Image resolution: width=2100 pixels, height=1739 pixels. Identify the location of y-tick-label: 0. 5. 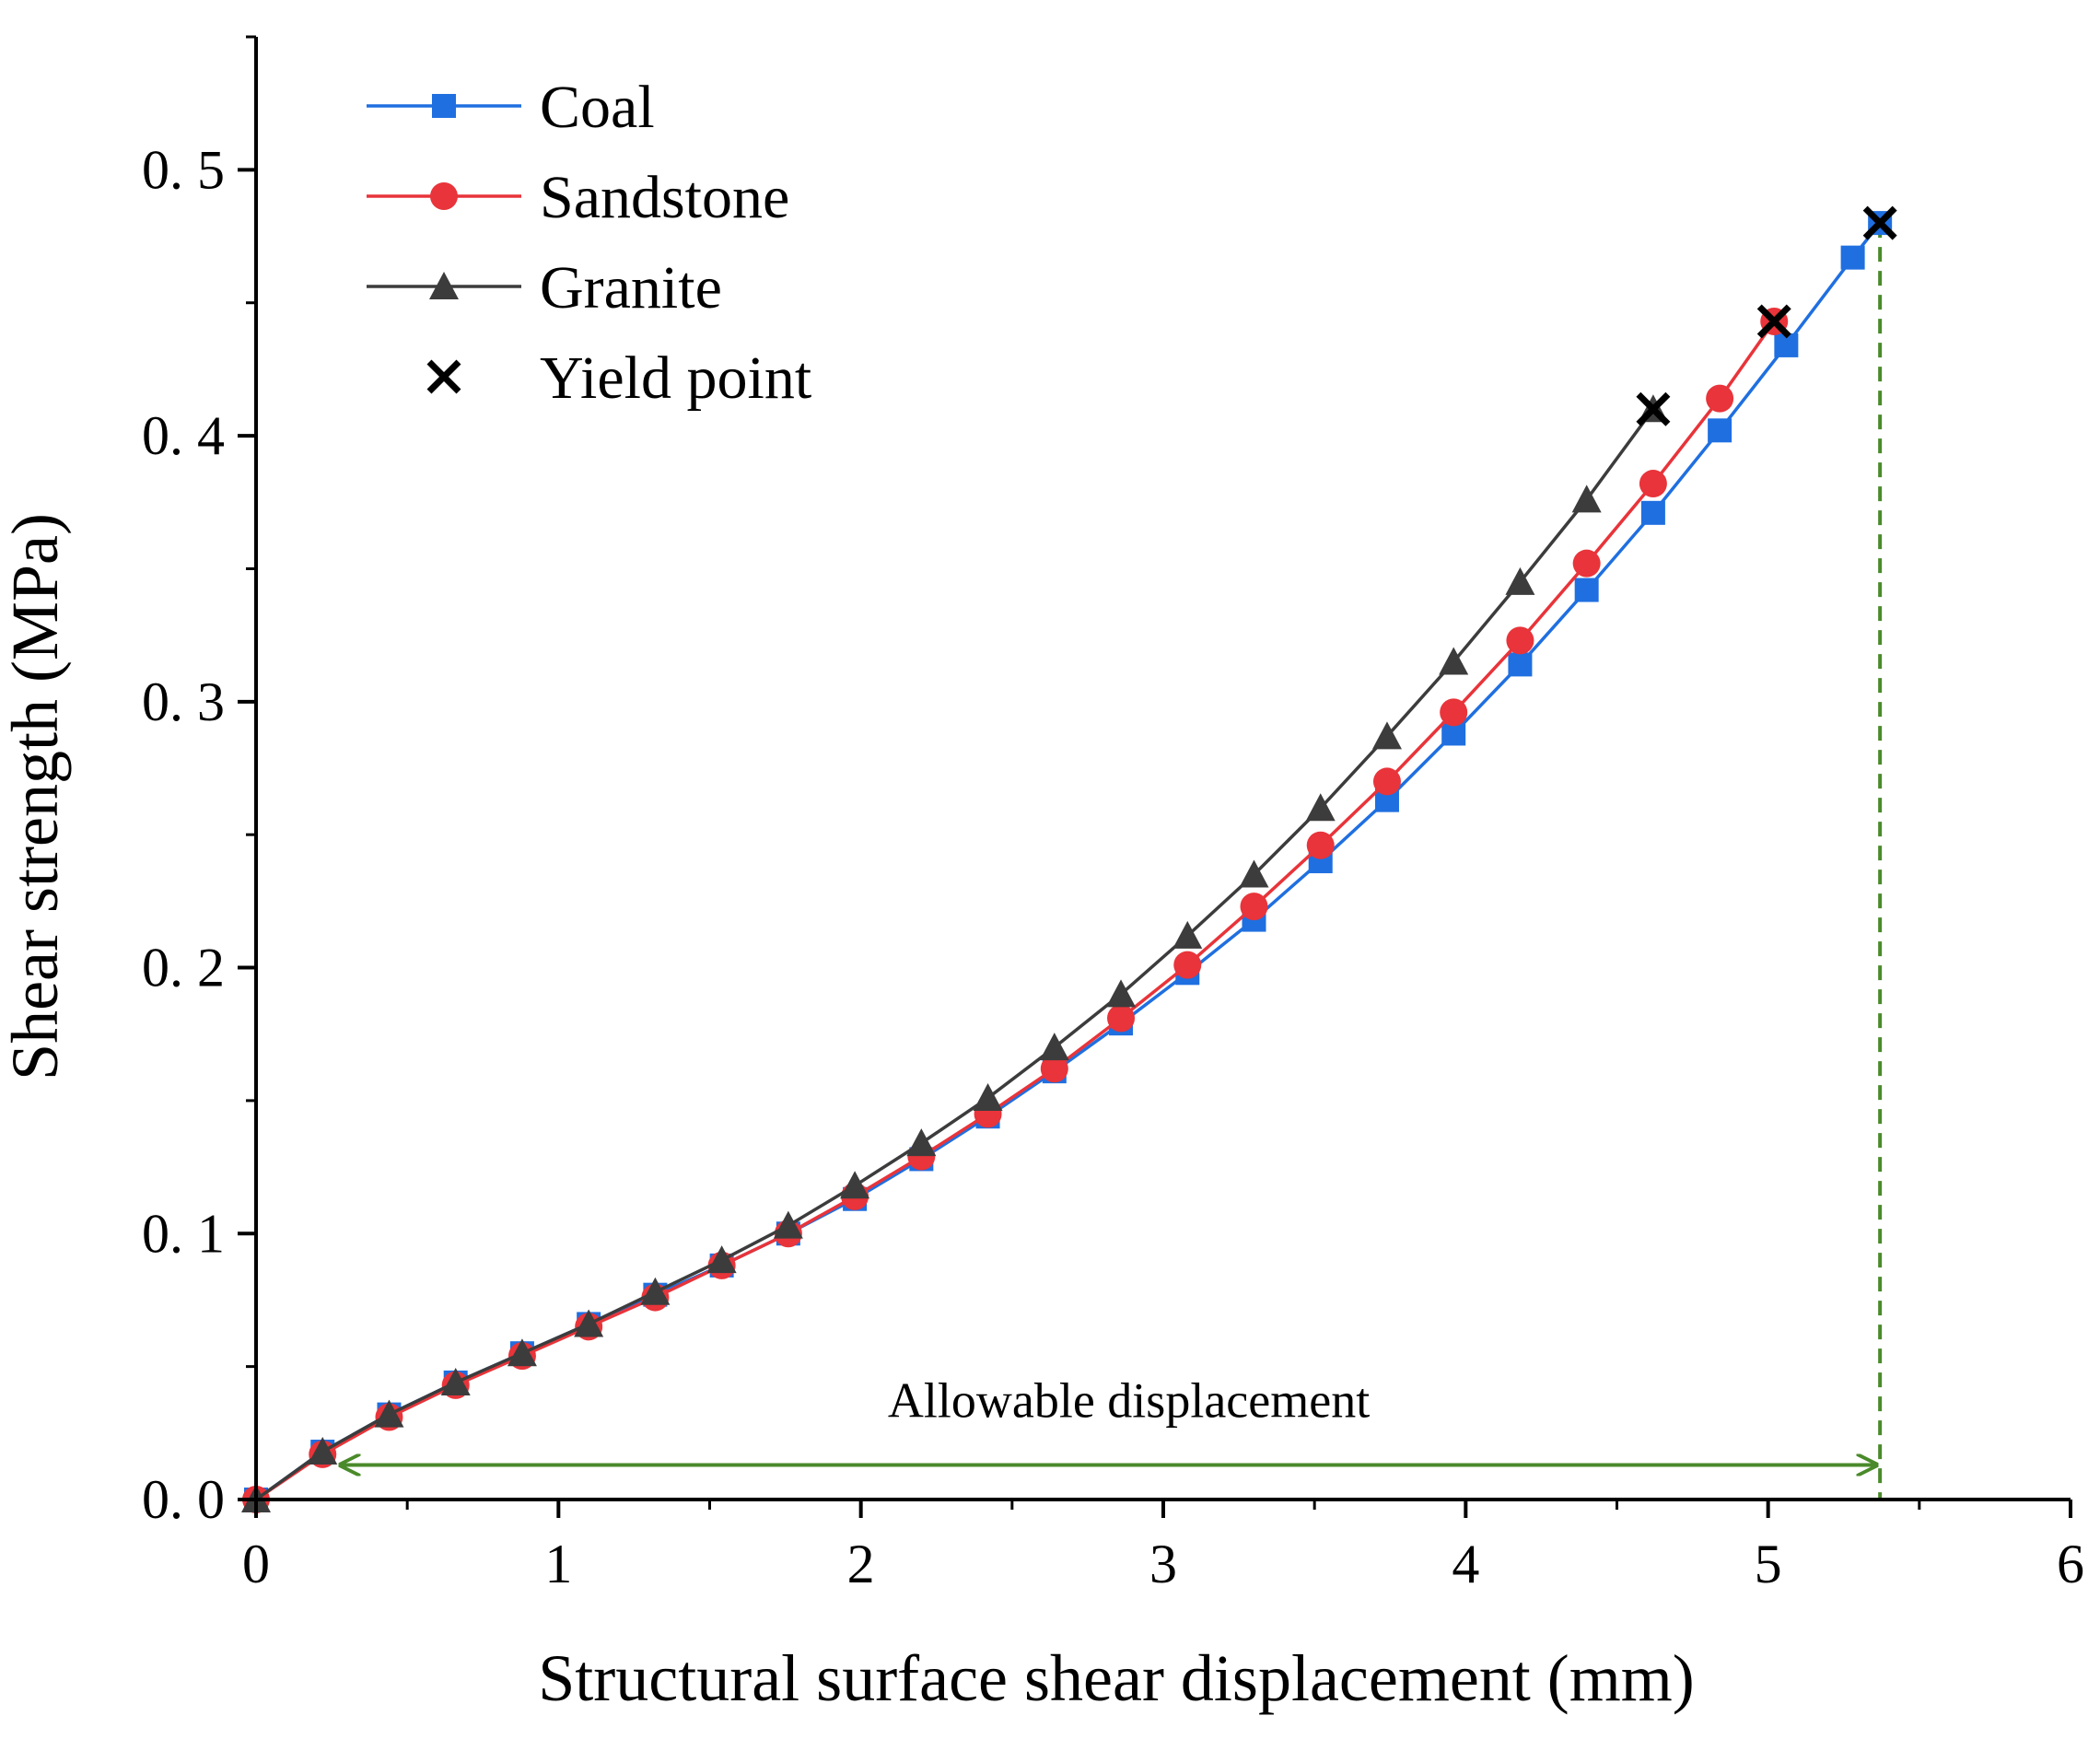
(183, 169).